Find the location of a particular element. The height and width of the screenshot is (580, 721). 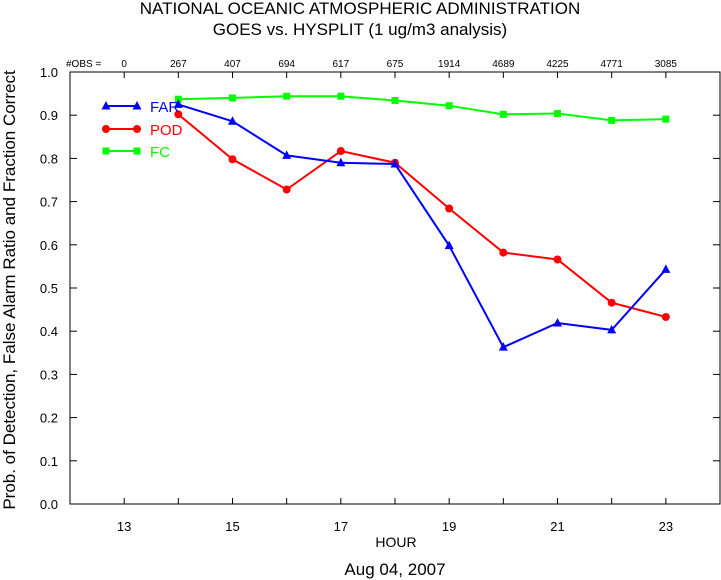

legend-item-fc: FC is located at coordinates (136, 152).